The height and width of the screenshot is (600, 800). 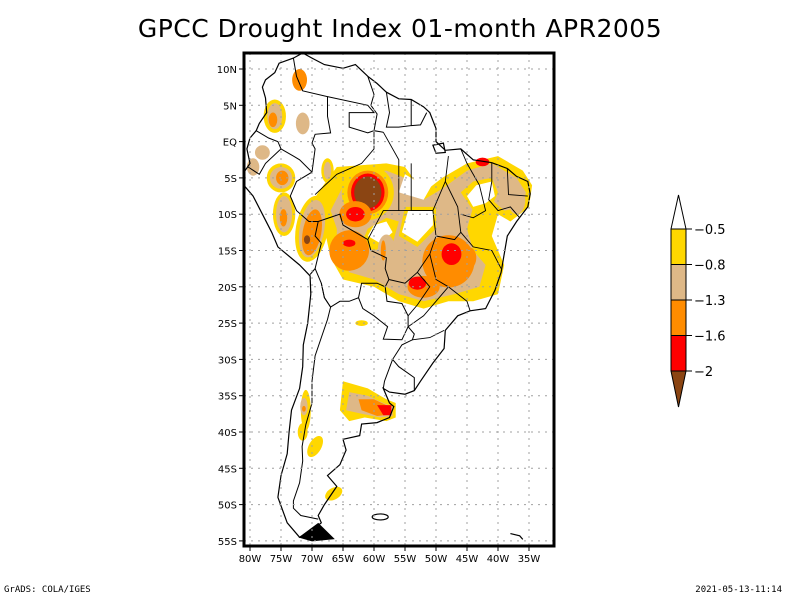 I want to click on y-tick-label: 45S, so click(x=227, y=469).